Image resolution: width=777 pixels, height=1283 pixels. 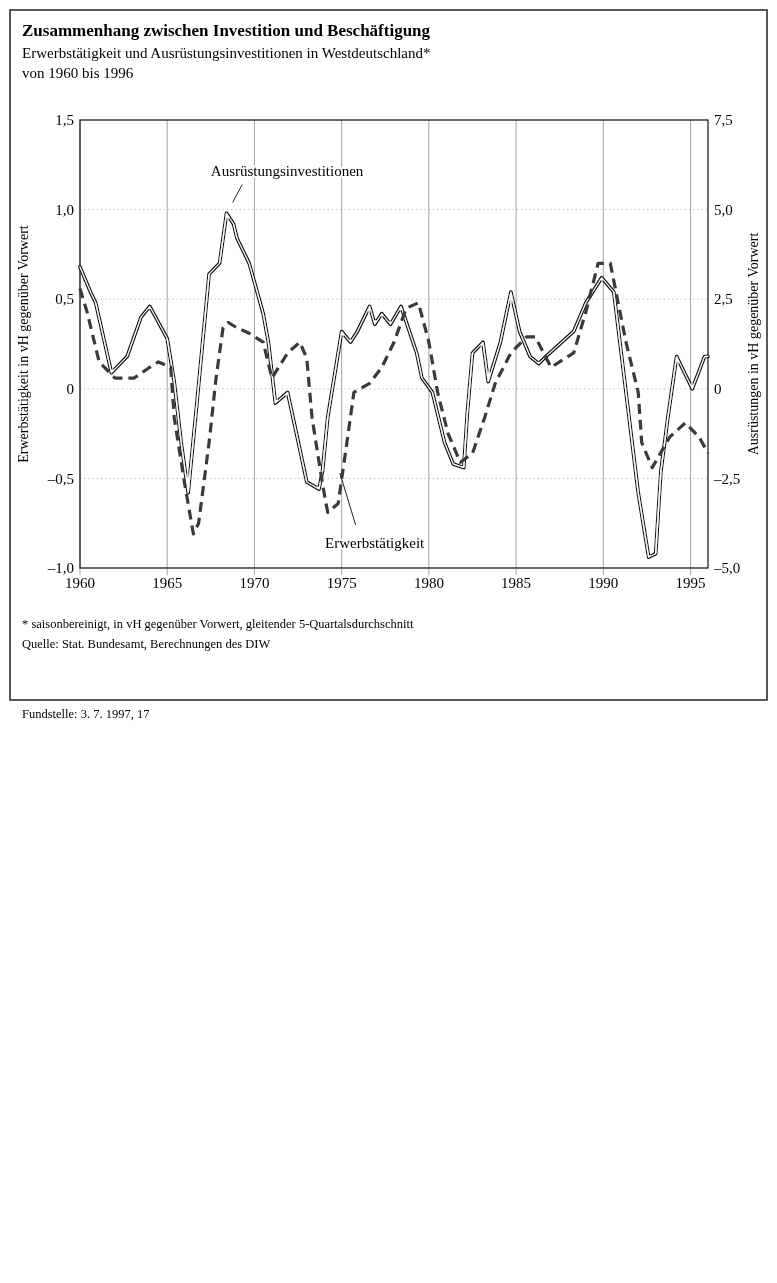 I want to click on x-tick-label: 1965, so click(x=167, y=583).